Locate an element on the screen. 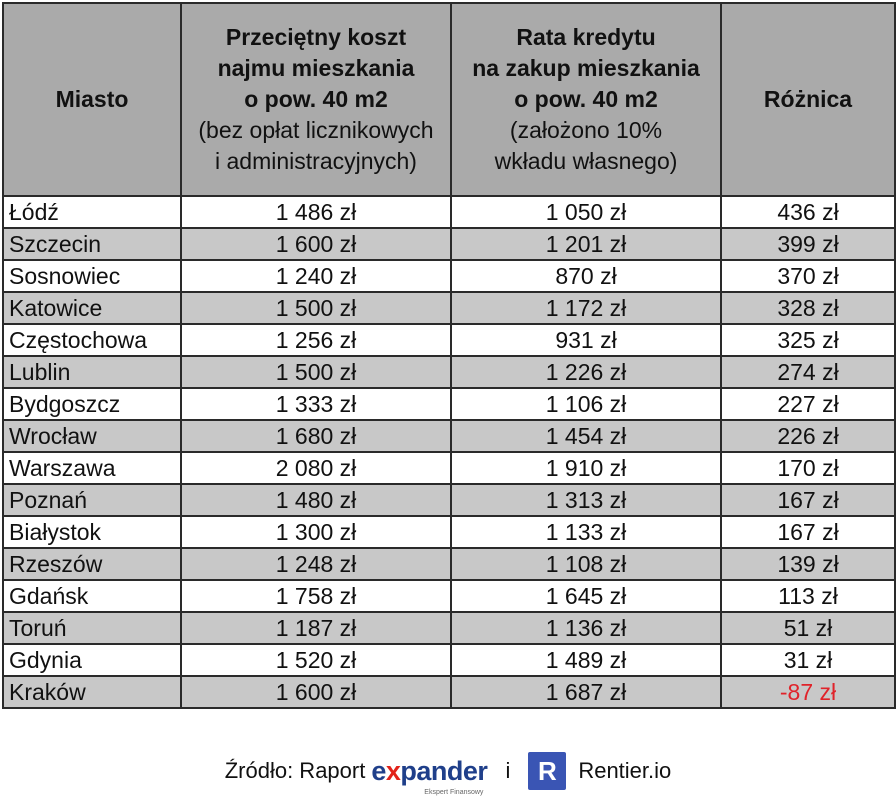 The height and width of the screenshot is (800, 896). cell-loan: 1 489 zł is located at coordinates (586, 660).